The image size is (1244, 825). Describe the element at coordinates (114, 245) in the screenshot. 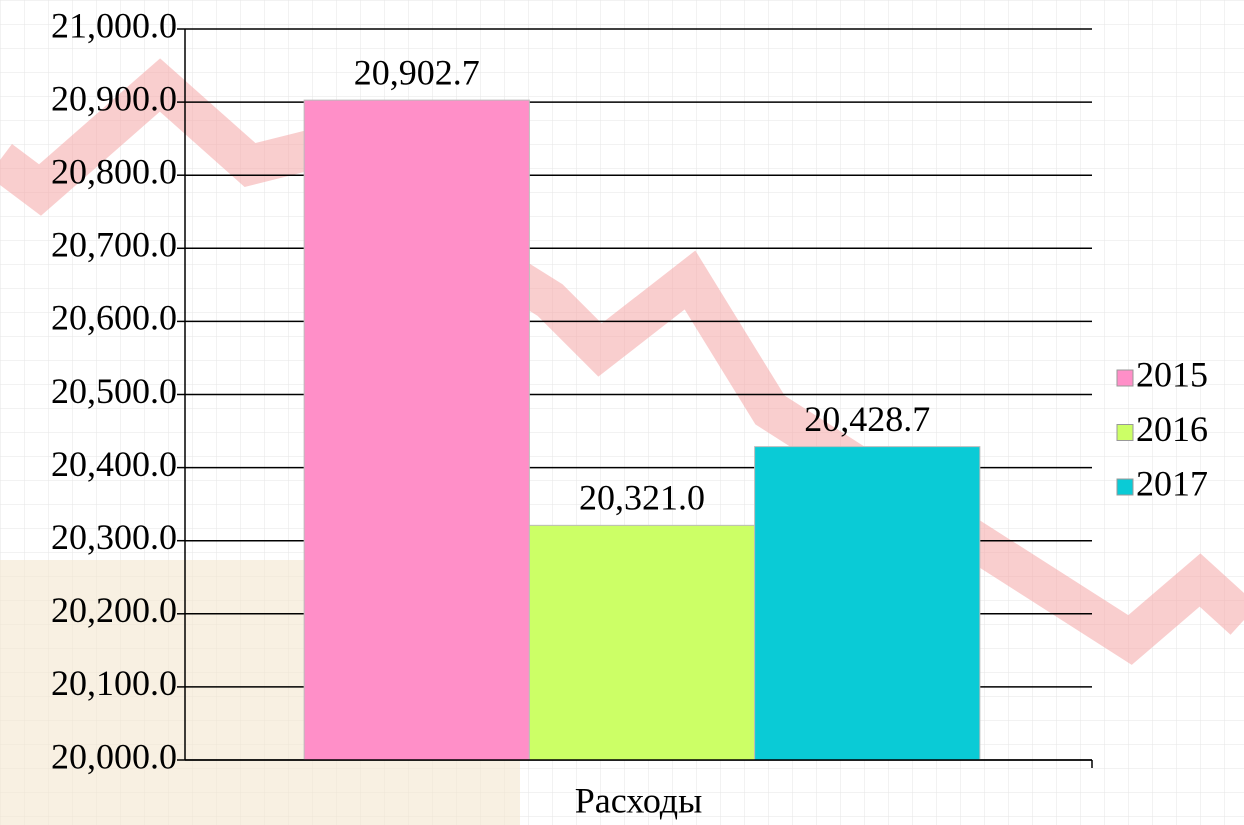

I see `y-tick-label: 20,700.0` at that location.